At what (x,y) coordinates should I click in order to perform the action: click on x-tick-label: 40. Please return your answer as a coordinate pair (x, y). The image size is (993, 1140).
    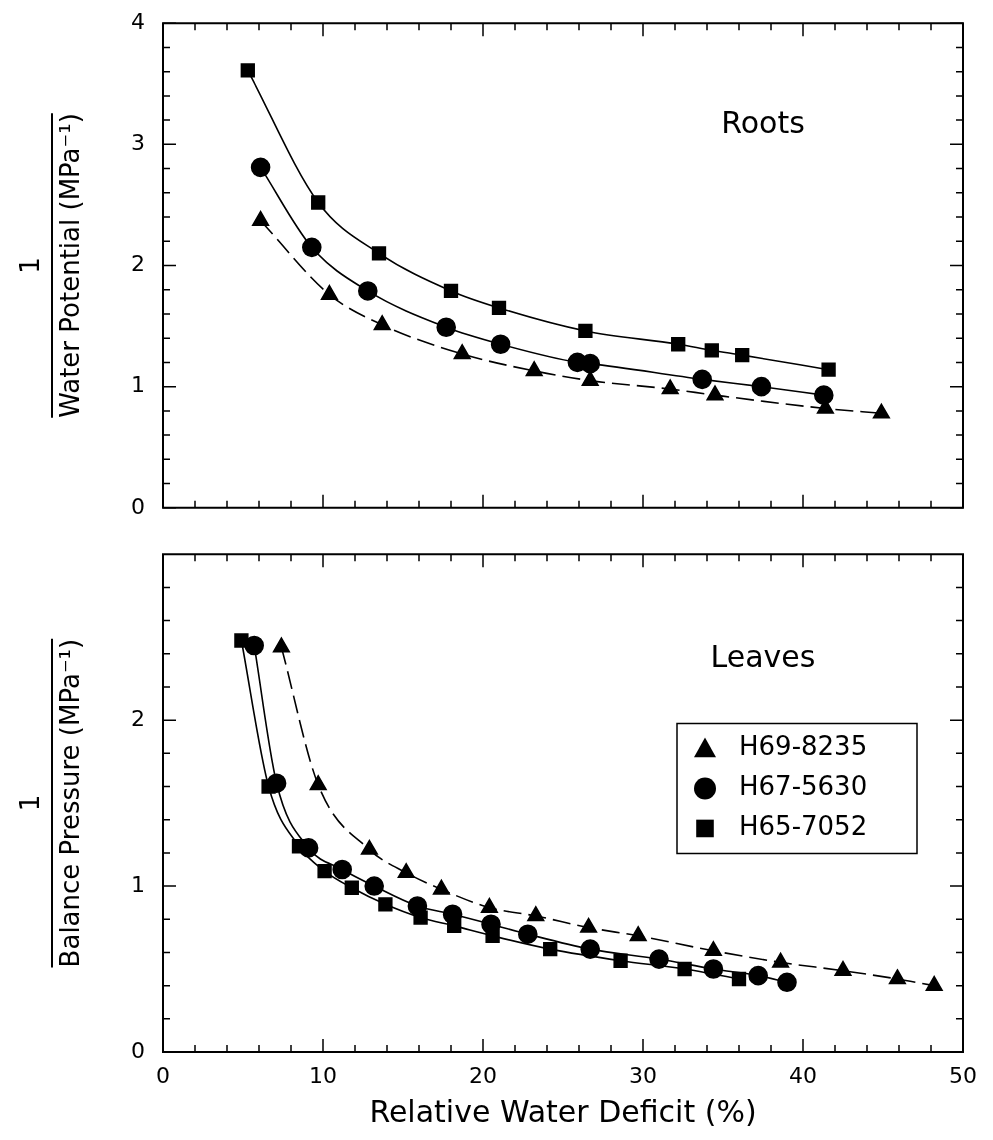
    Looking at the image, I should click on (803, 1075).